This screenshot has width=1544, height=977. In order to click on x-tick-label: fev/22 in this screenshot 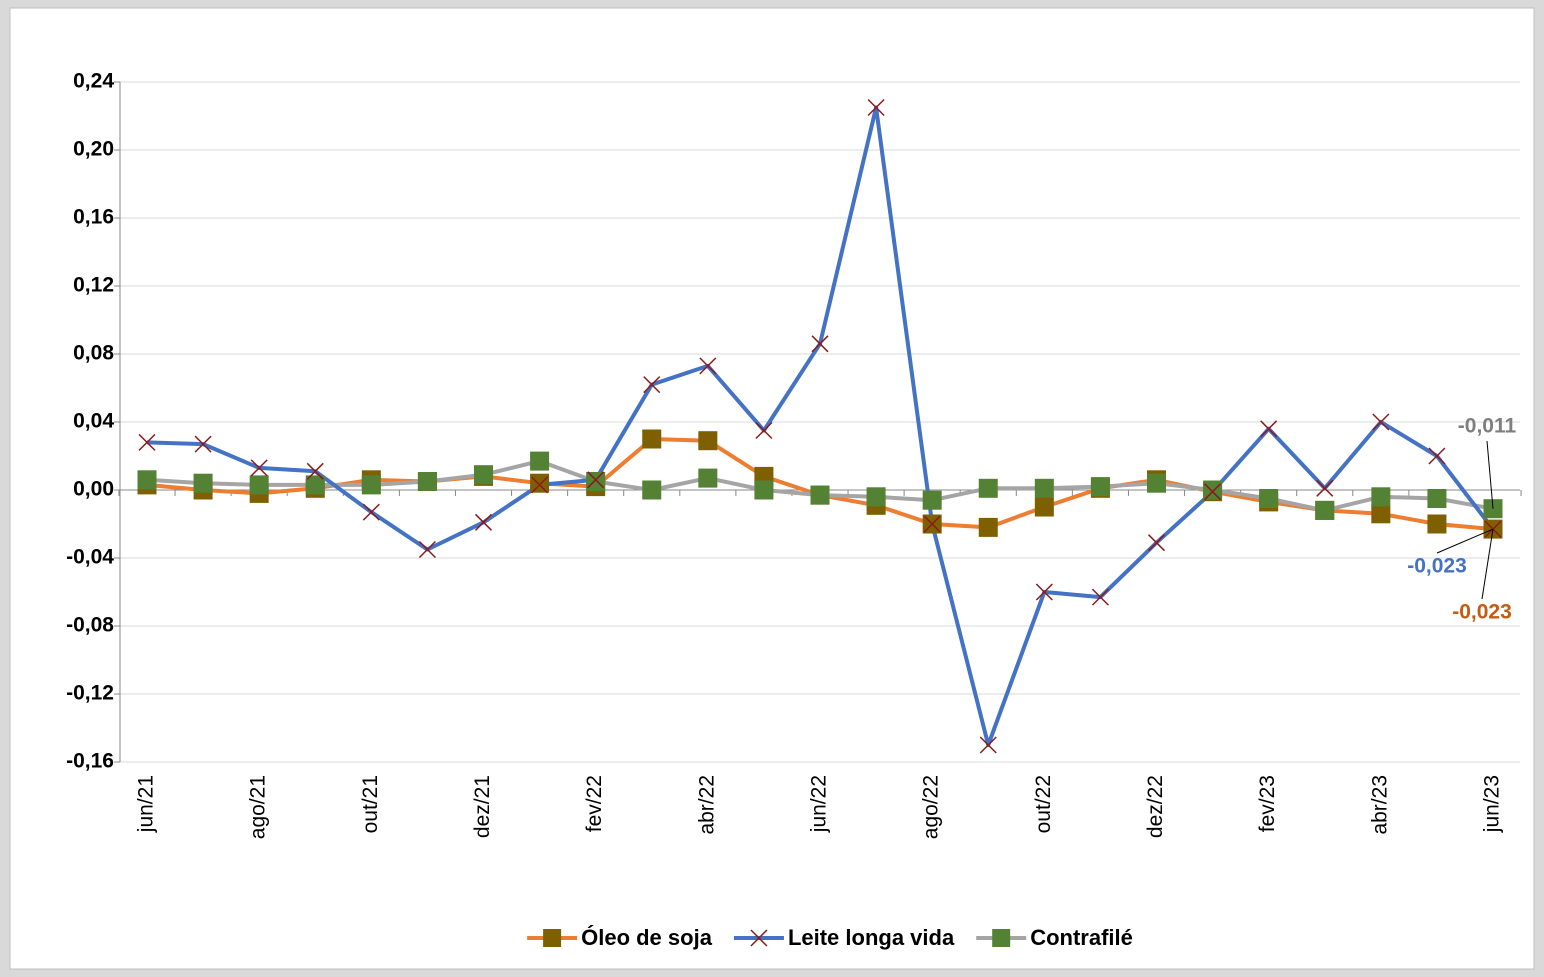, I will do `click(594, 803)`.